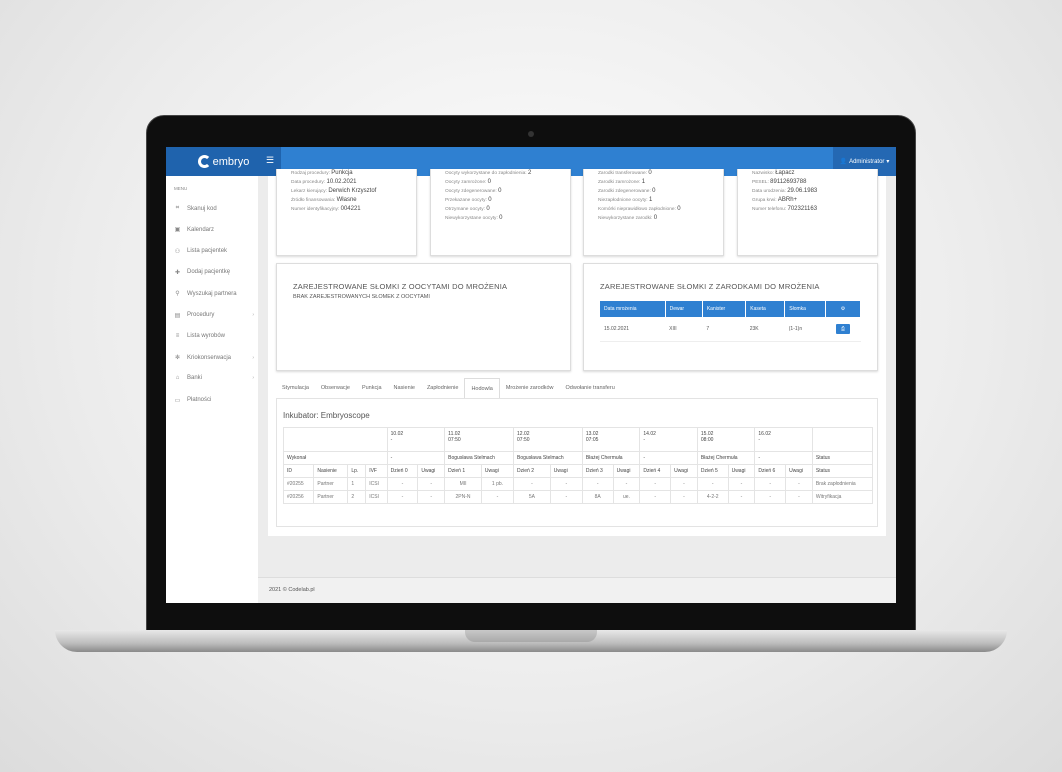 The image size is (1062, 772). I want to click on sidebar-item-dodaj-pacjentk-: ✚ Dodaj pacjentkę, so click(214, 272).